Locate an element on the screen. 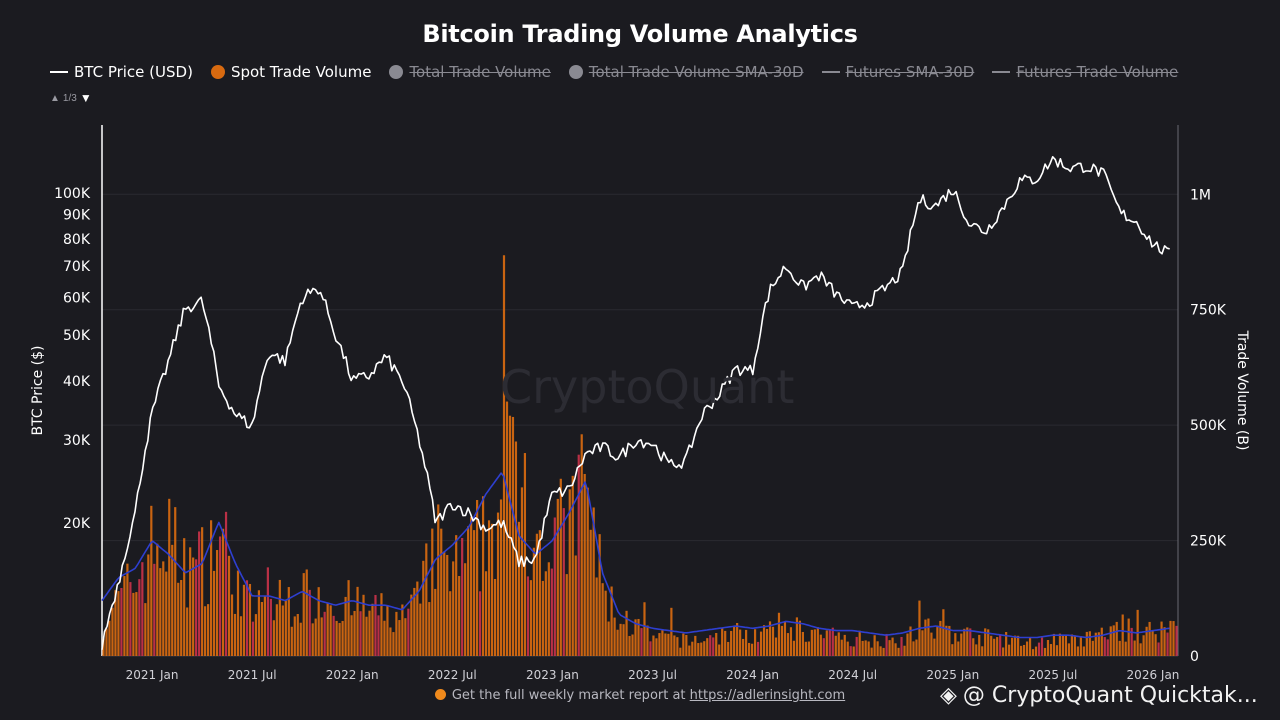 This screenshot has height=720, width=1280. footer-link: https://adlerinsight.com is located at coordinates (767, 695).